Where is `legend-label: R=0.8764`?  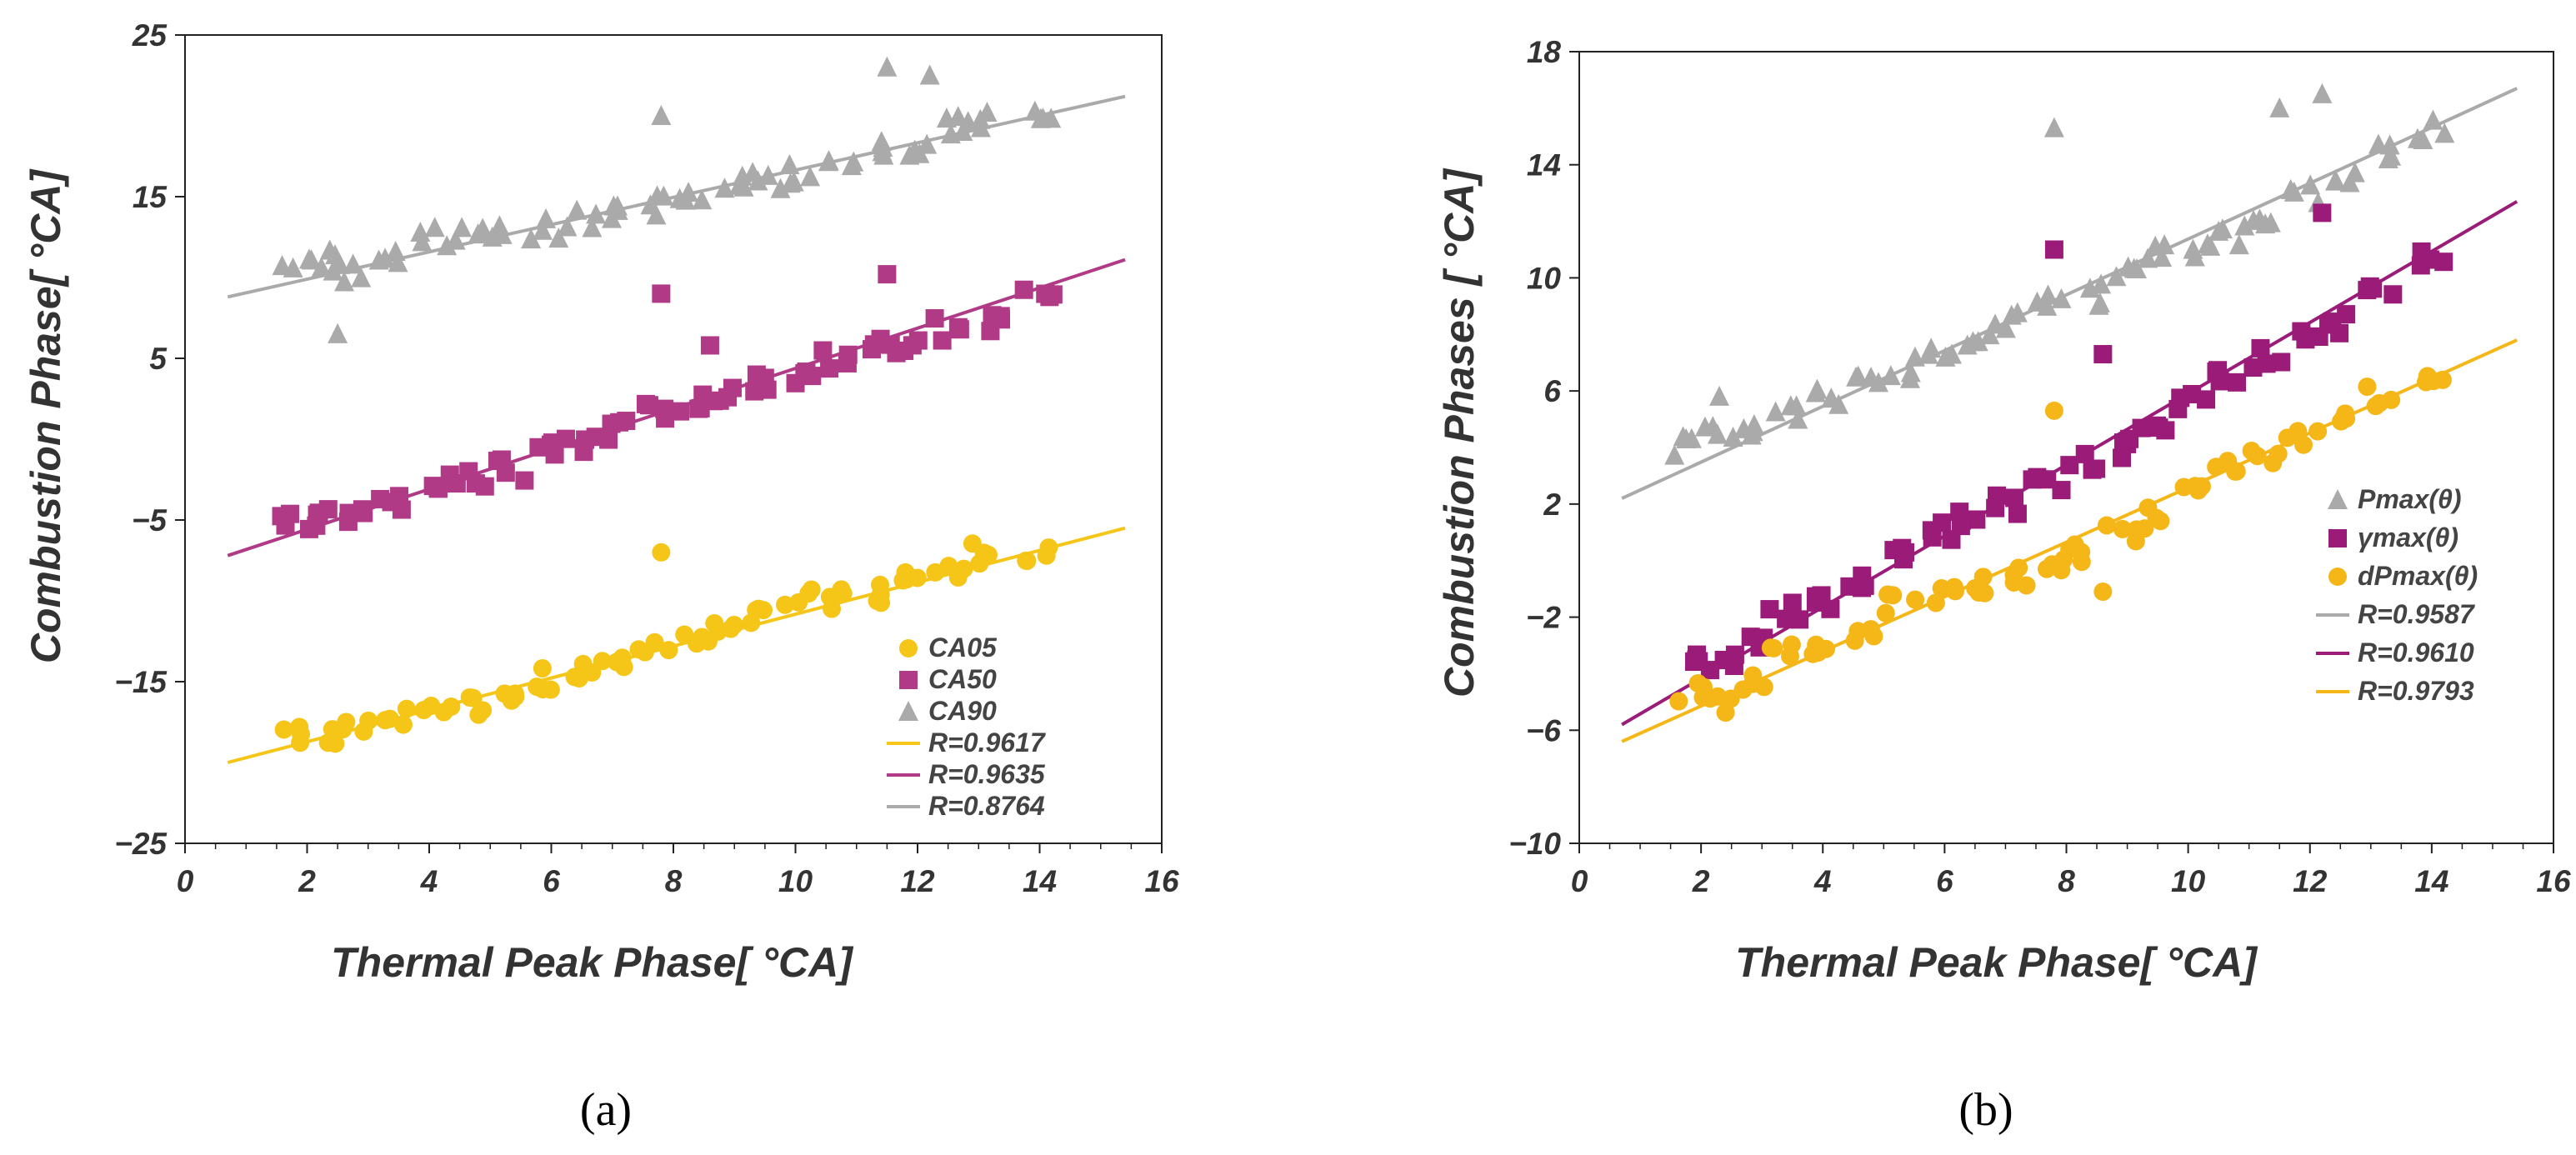 legend-label: R=0.8764 is located at coordinates (986, 806).